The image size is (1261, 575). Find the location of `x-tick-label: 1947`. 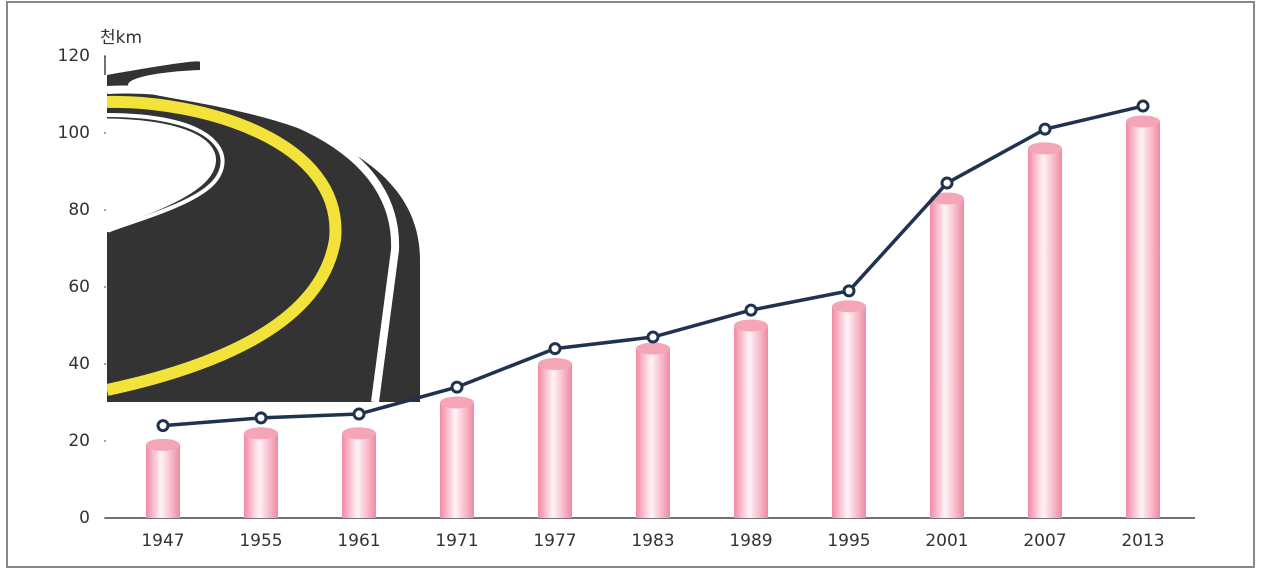

x-tick-label: 1947 is located at coordinates (162, 541).